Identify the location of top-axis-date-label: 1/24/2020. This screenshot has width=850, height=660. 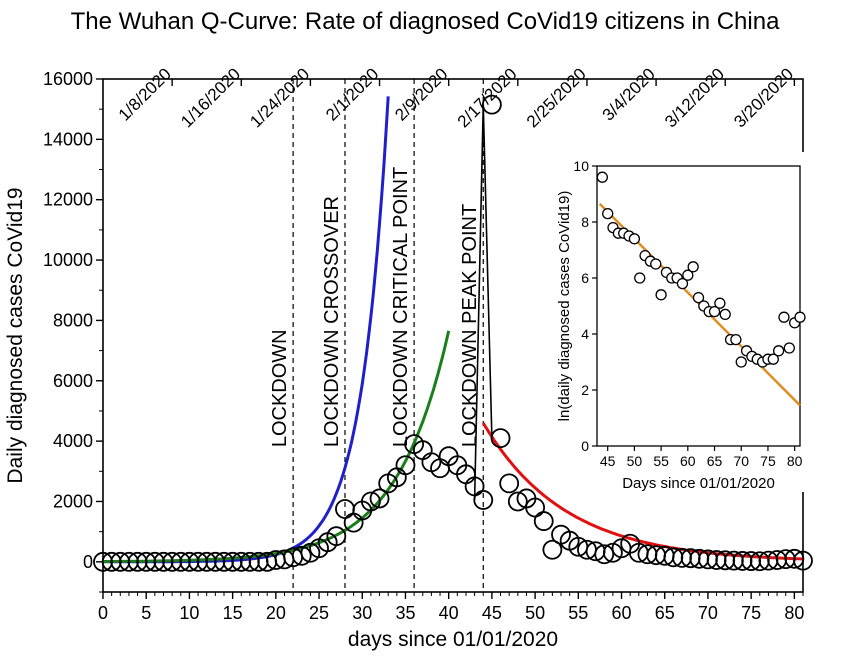
(279, 97).